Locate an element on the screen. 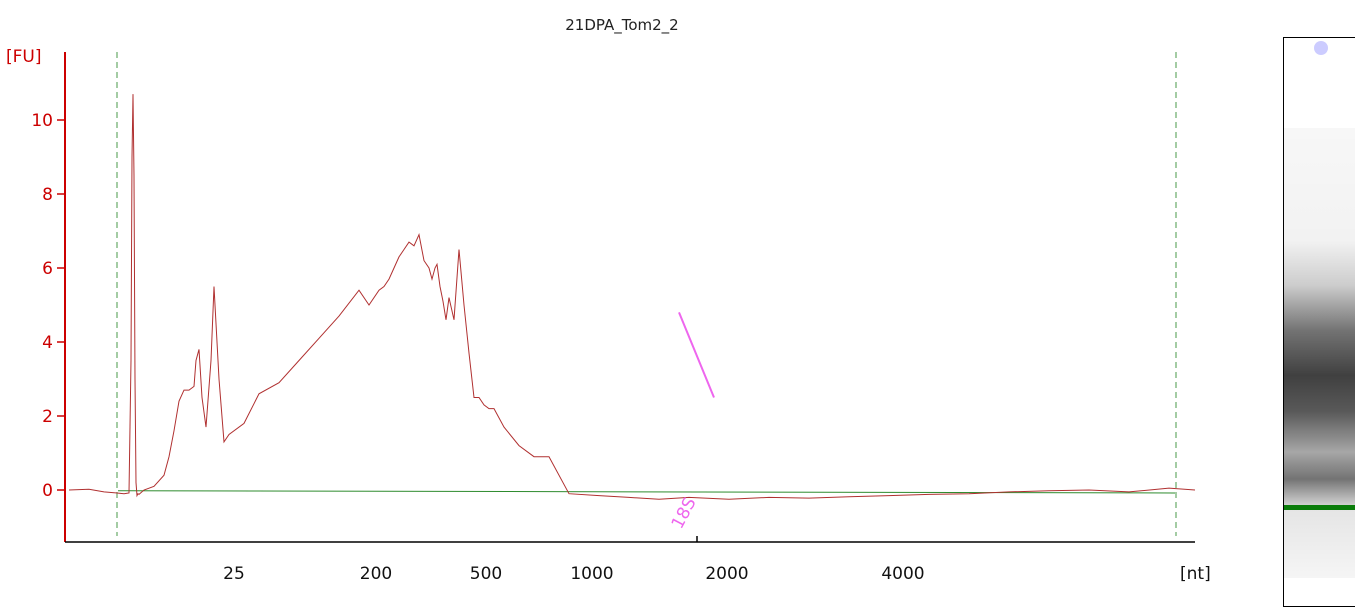 The width and height of the screenshot is (1355, 609). x-tick-label: 25 is located at coordinates (234, 574).